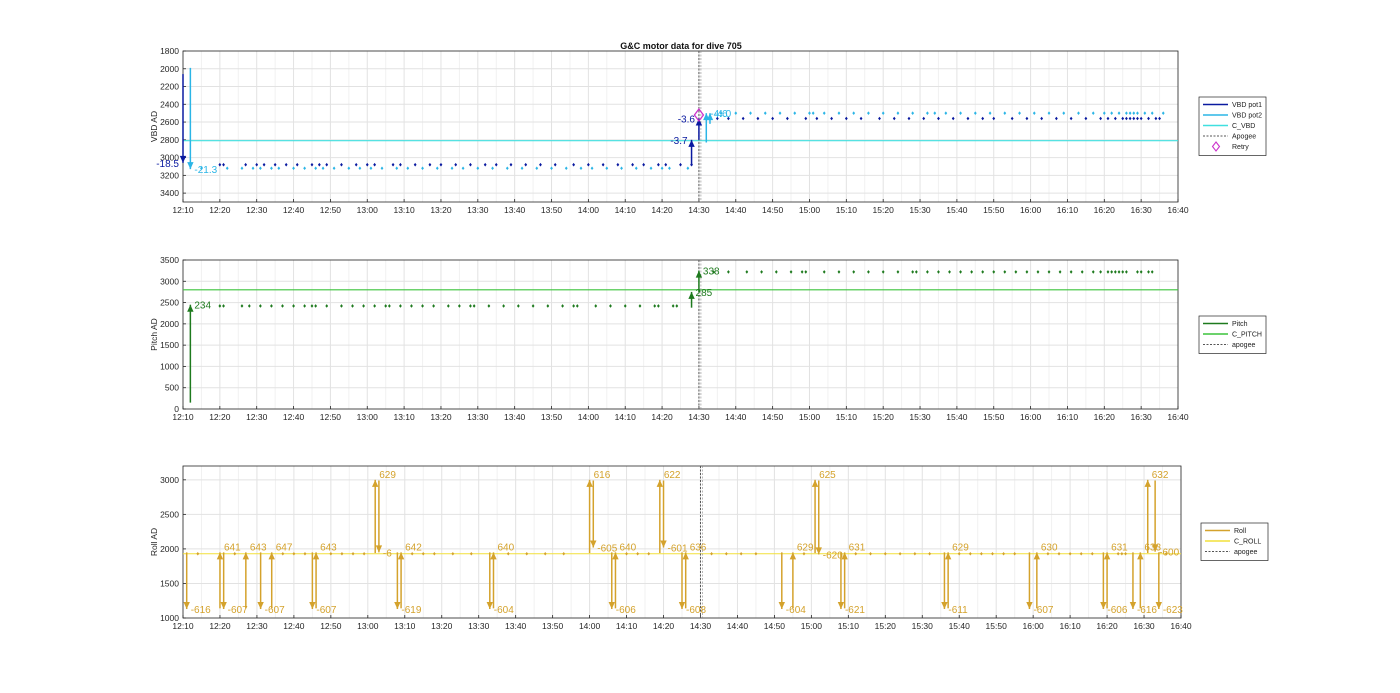  Describe the element at coordinates (154, 542) in the screenshot. I see `y-axis-label: Roll AD` at that location.